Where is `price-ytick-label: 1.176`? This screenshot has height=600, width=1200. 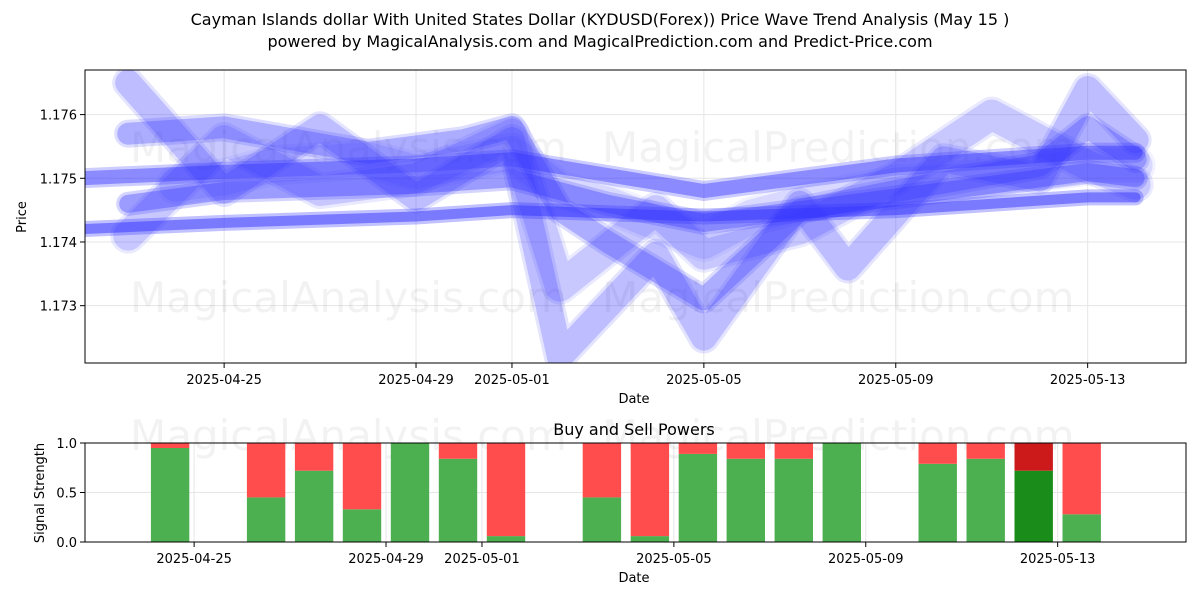 price-ytick-label: 1.176 is located at coordinates (58, 116).